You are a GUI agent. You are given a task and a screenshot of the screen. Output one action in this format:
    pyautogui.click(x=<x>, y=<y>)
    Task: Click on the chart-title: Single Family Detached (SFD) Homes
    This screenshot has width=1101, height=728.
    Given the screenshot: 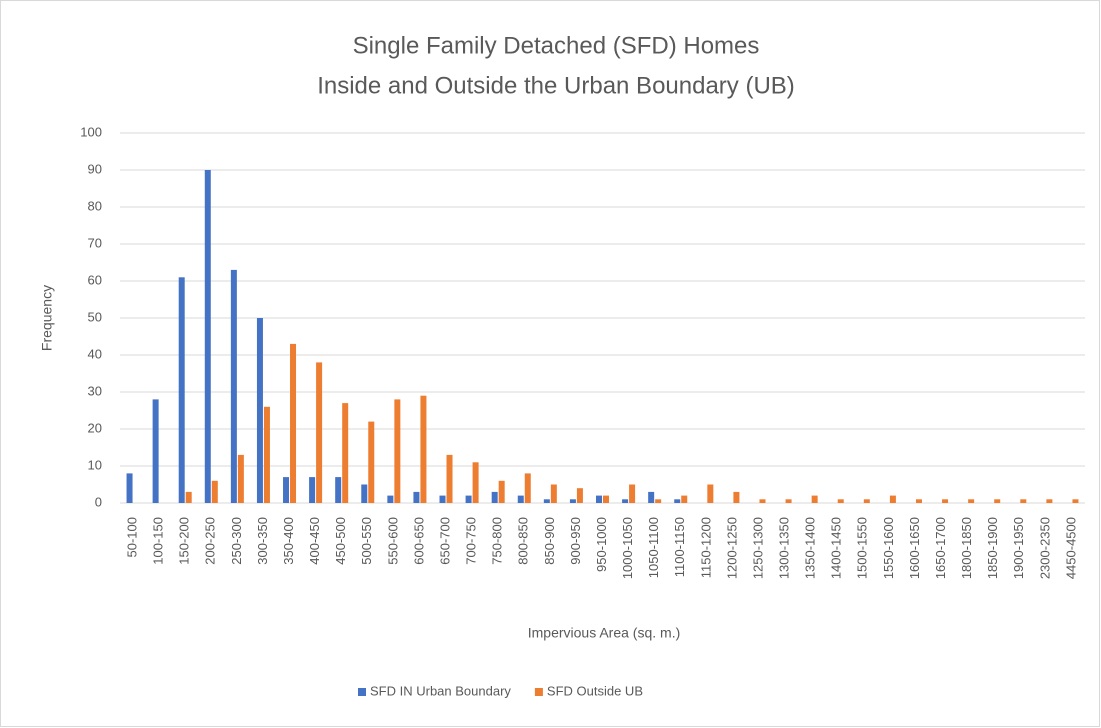 What is the action you would take?
    pyautogui.click(x=556, y=45)
    